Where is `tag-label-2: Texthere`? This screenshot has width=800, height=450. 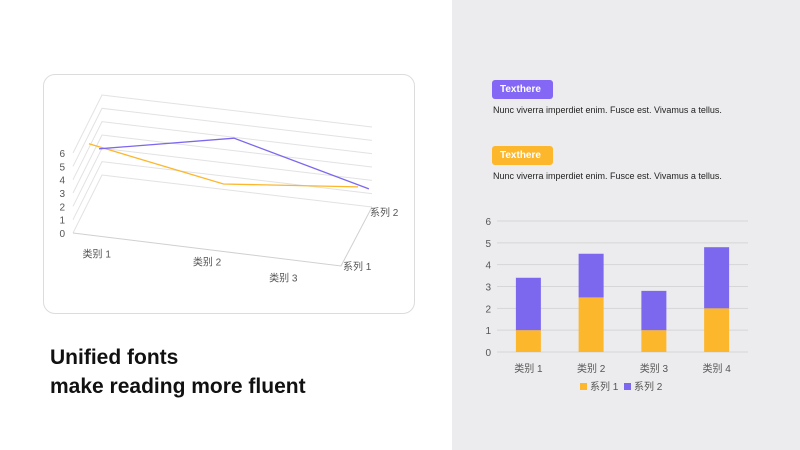
tag-label-2: Texthere is located at coordinates (522, 155).